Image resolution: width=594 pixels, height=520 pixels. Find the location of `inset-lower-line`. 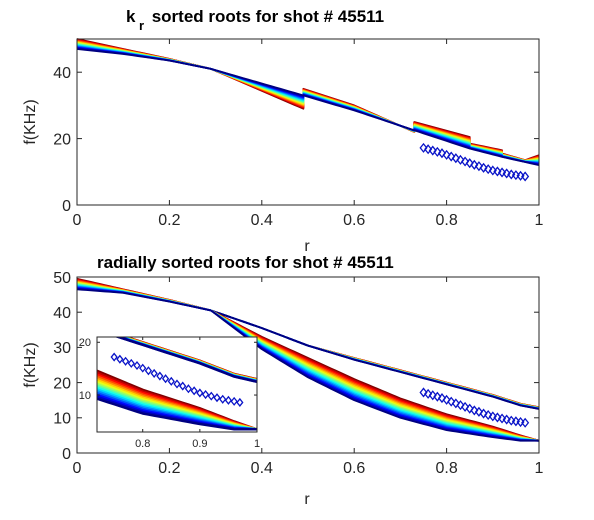

inset-lower-line is located at coordinates (177, 414).